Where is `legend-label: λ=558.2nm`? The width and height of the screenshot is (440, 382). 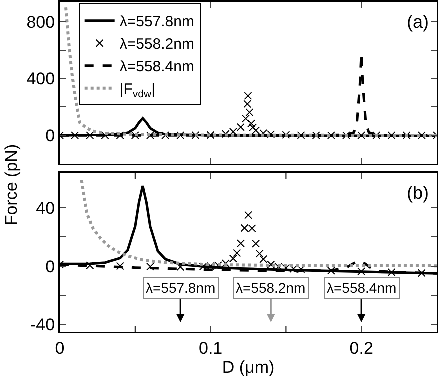 legend-label: λ=558.2nm is located at coordinates (157, 45).